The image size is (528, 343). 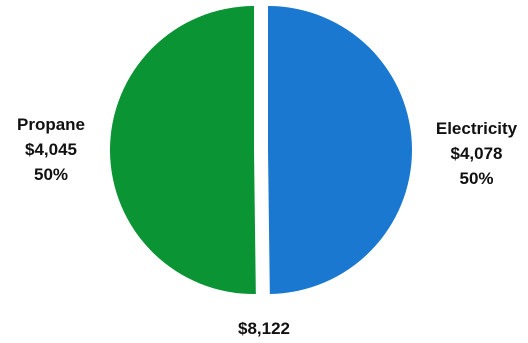 What do you see at coordinates (51, 174) in the screenshot?
I see `percent-propane: 50%` at bounding box center [51, 174].